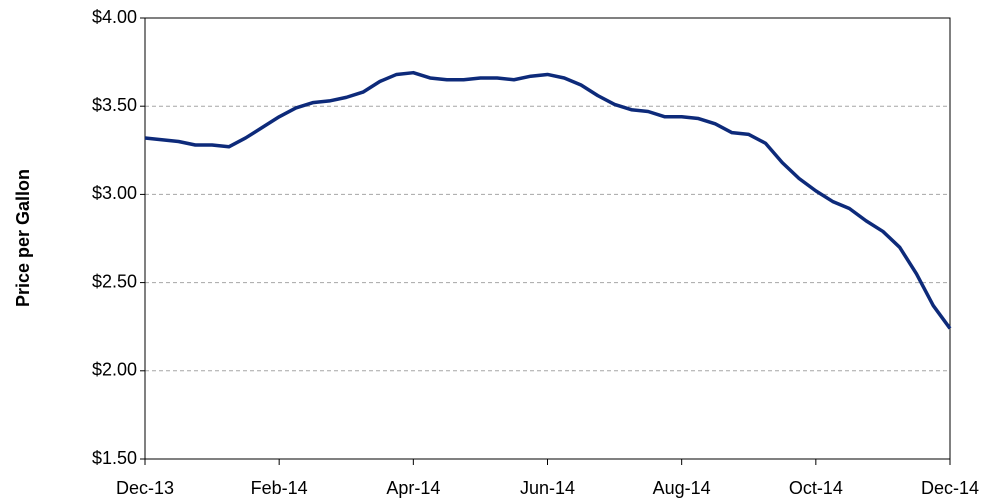 This screenshot has width=997, height=504. I want to click on x-tick-label: Jun-14, so click(547, 488).